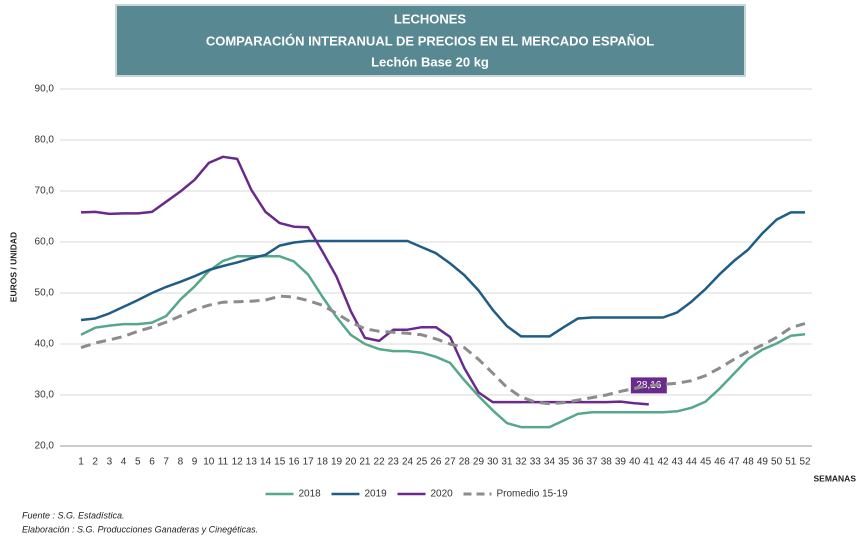 The image size is (862, 543). I want to click on x-tick-label: 27, so click(451, 462).